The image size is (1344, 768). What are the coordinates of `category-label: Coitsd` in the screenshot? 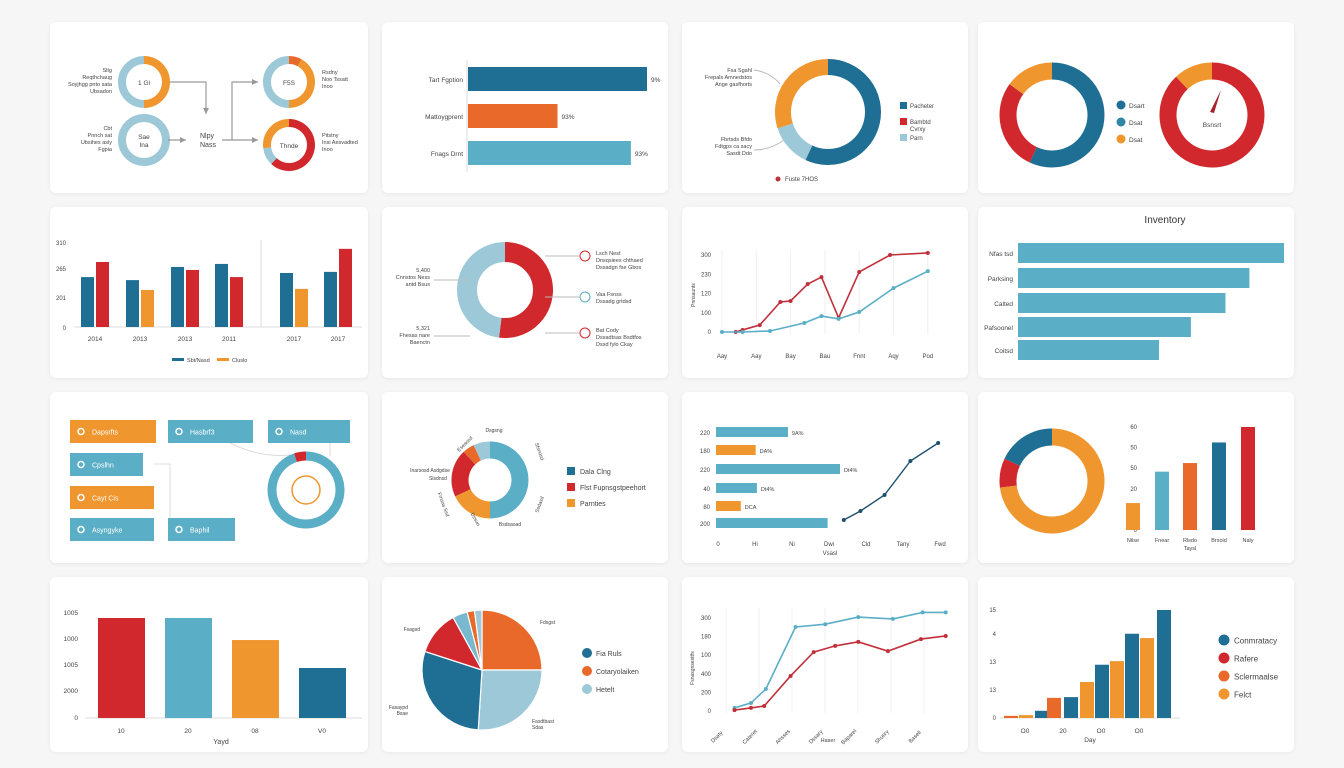 It's located at (1004, 351).